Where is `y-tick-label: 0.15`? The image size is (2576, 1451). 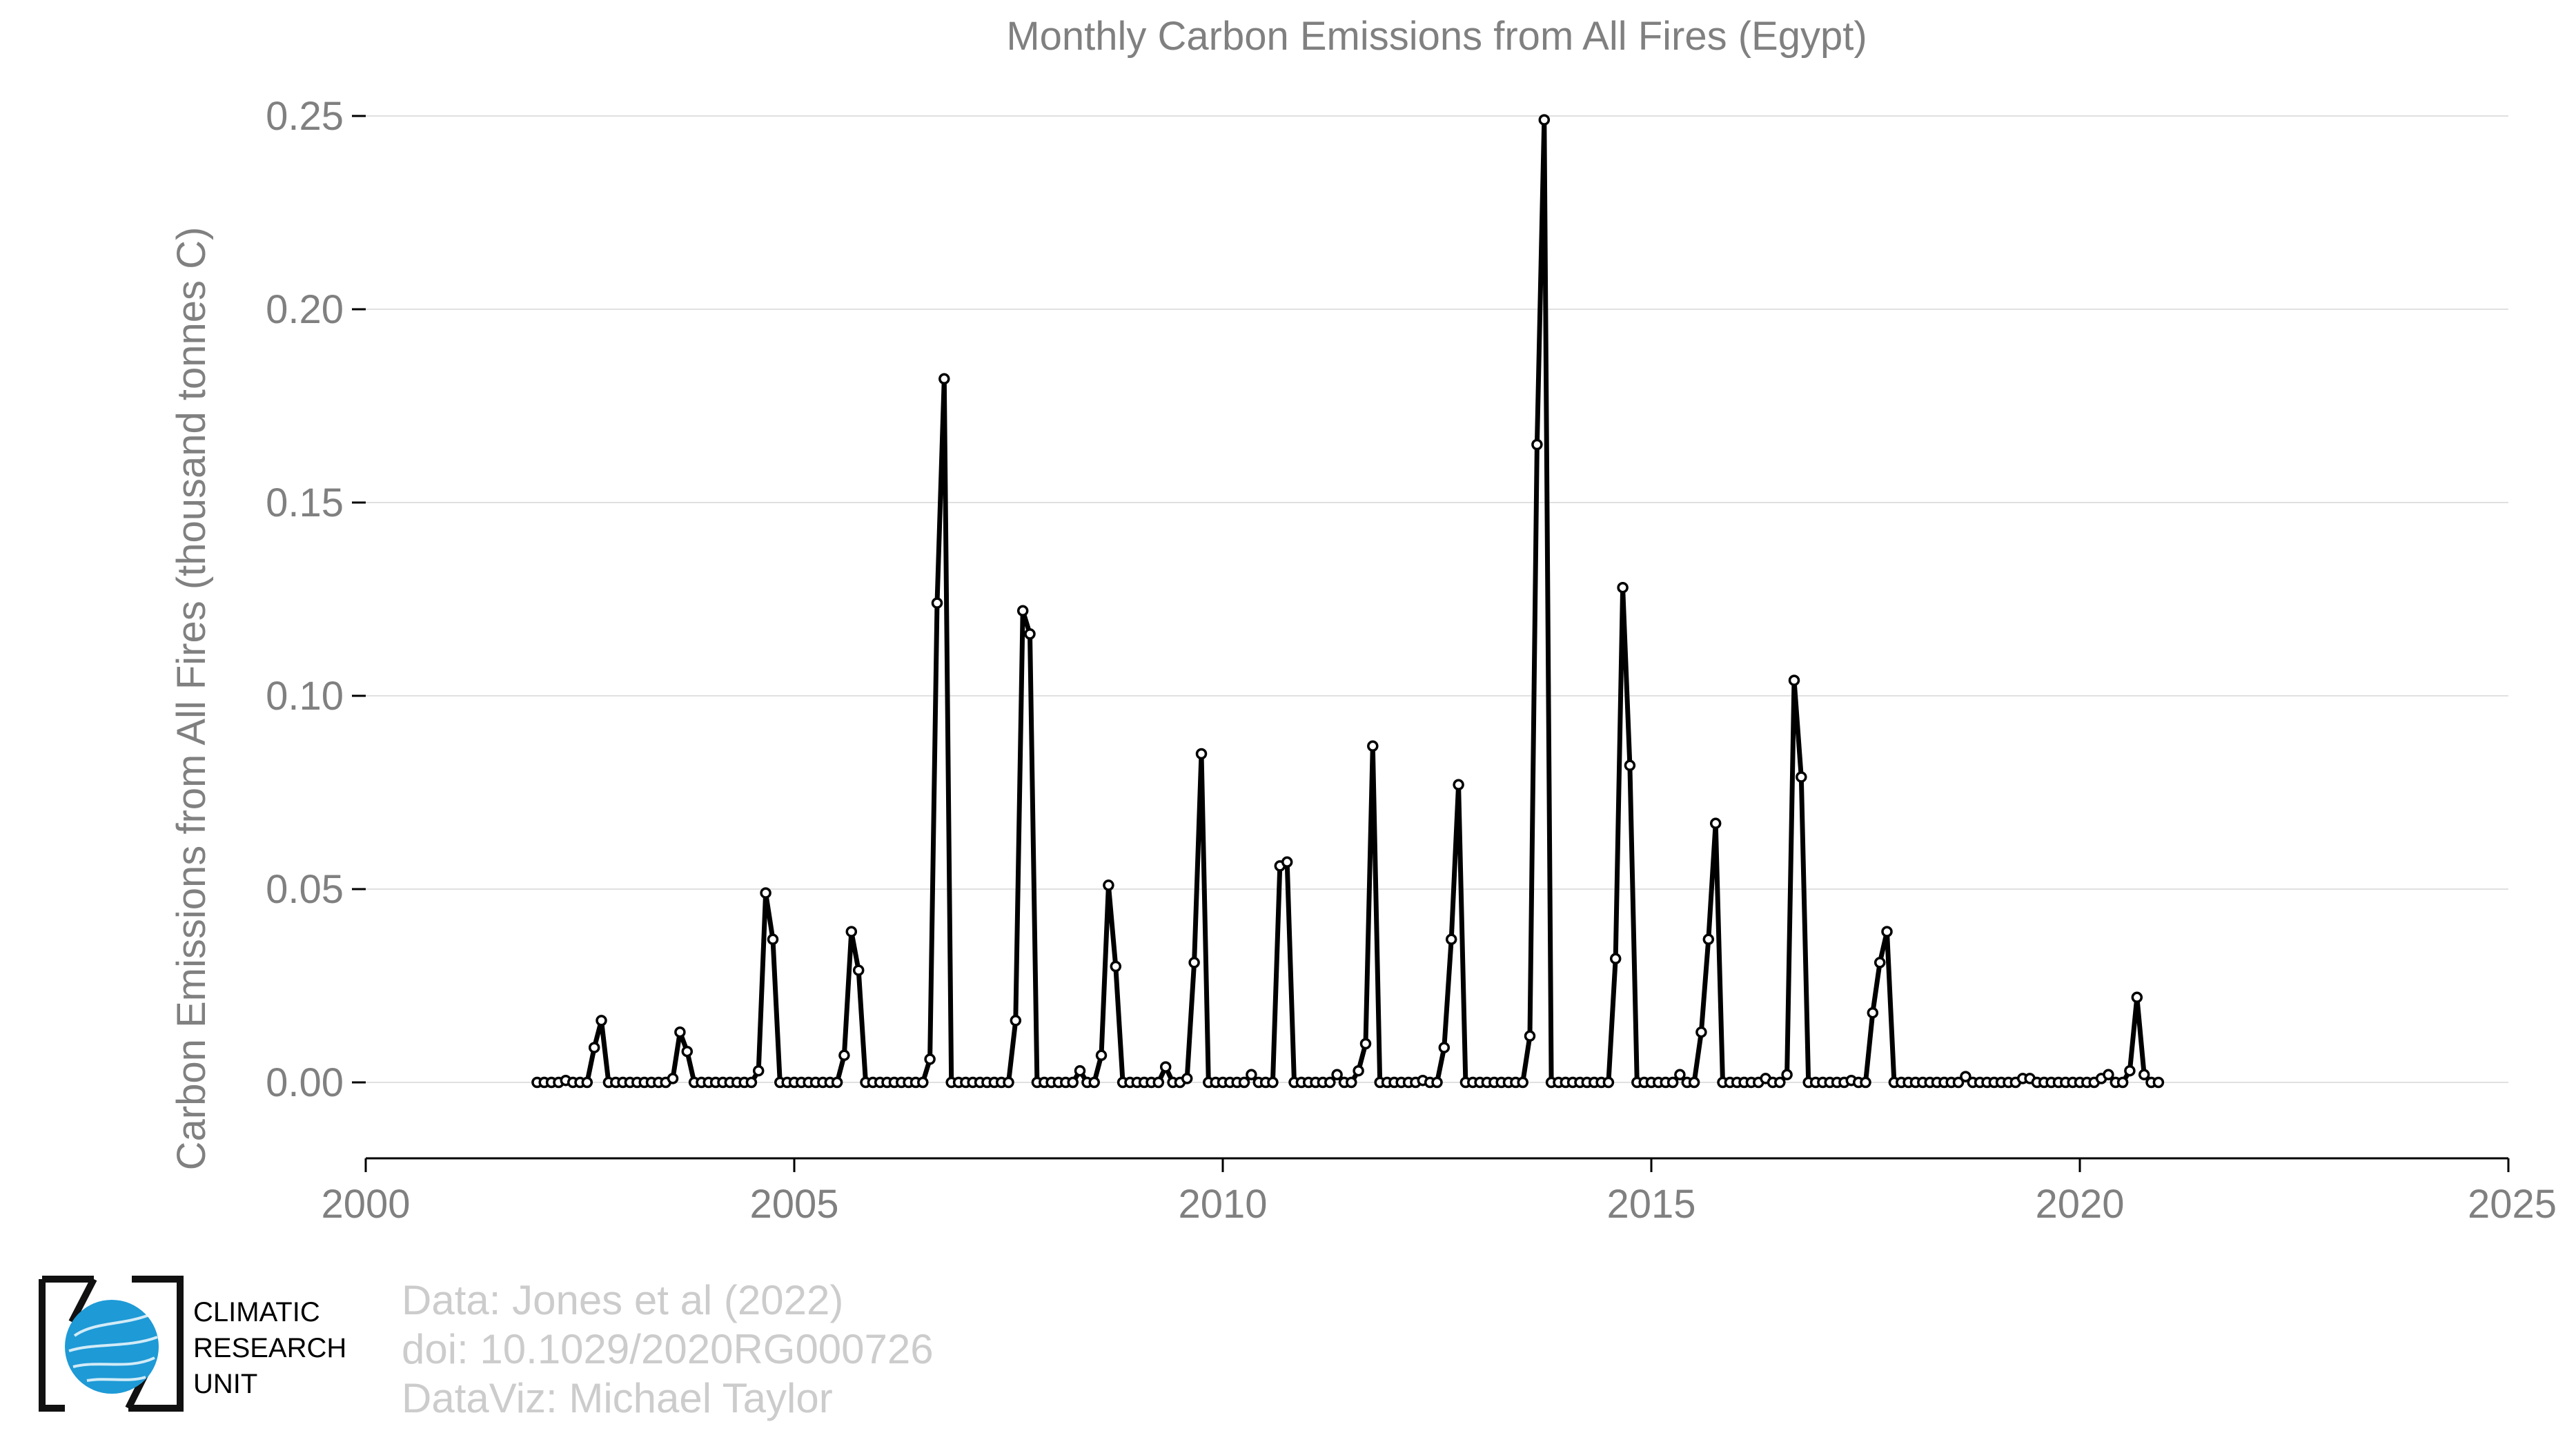
y-tick-label: 0.15 is located at coordinates (305, 503).